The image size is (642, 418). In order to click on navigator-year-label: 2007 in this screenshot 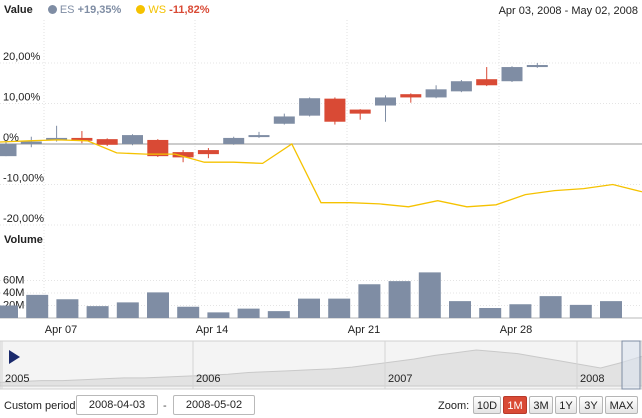, I will do `click(400, 379)`.